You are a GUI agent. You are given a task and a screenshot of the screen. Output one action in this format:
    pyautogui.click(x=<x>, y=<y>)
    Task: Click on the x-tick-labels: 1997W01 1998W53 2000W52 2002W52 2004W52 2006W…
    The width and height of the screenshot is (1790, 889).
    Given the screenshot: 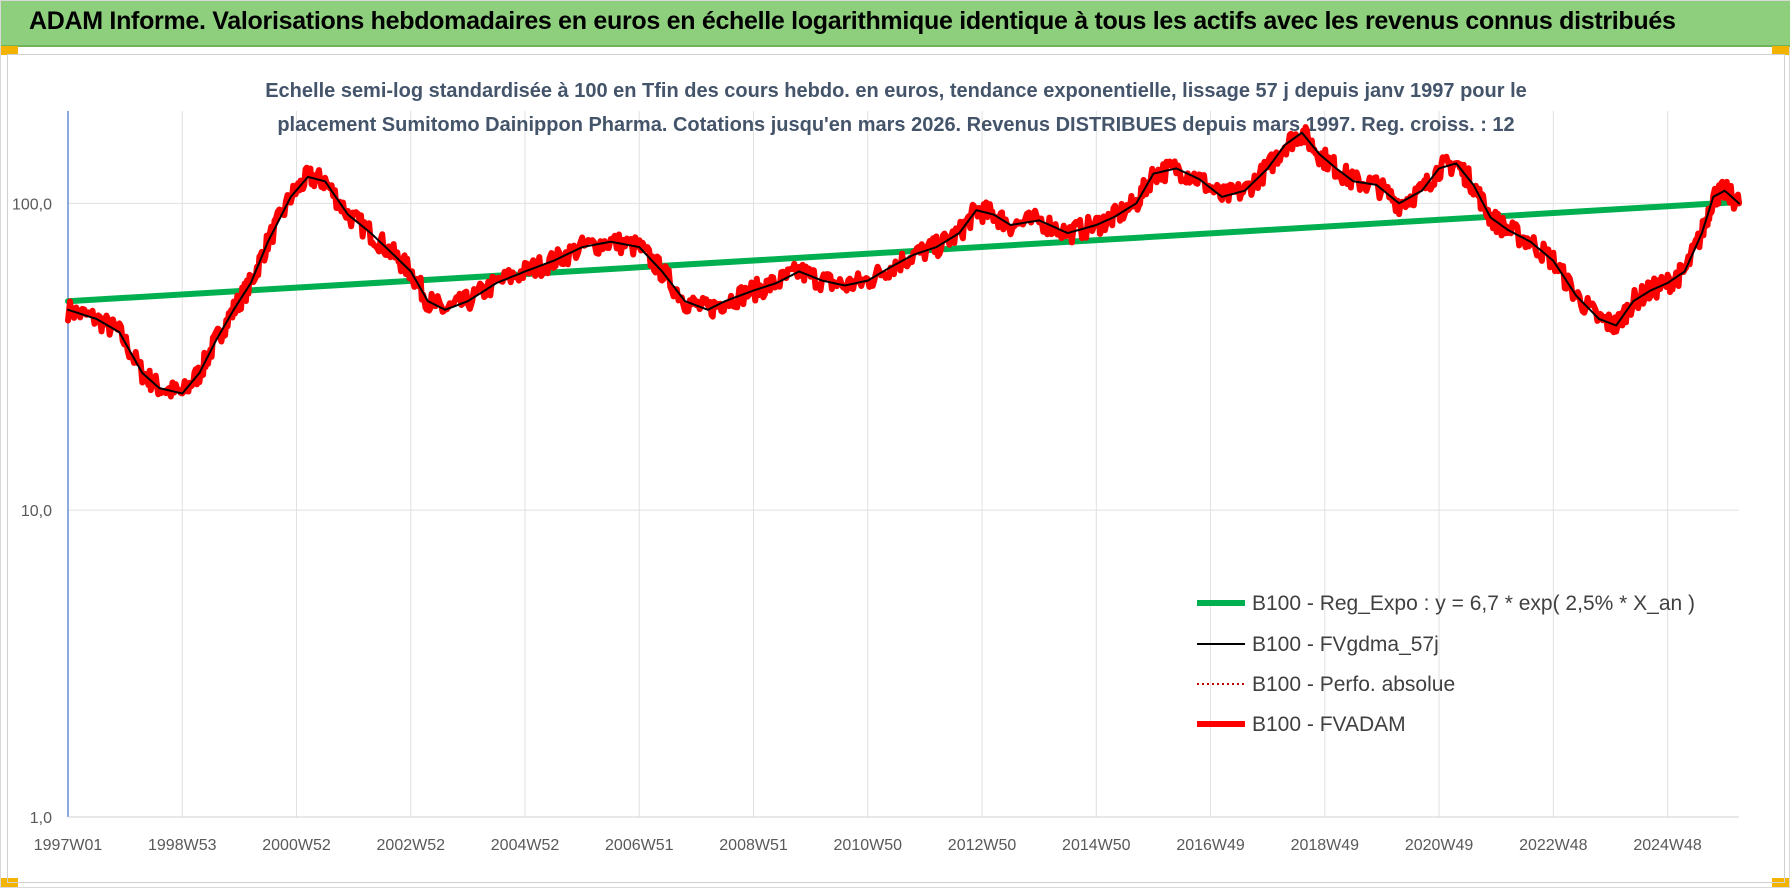 What is the action you would take?
    pyautogui.click(x=868, y=845)
    